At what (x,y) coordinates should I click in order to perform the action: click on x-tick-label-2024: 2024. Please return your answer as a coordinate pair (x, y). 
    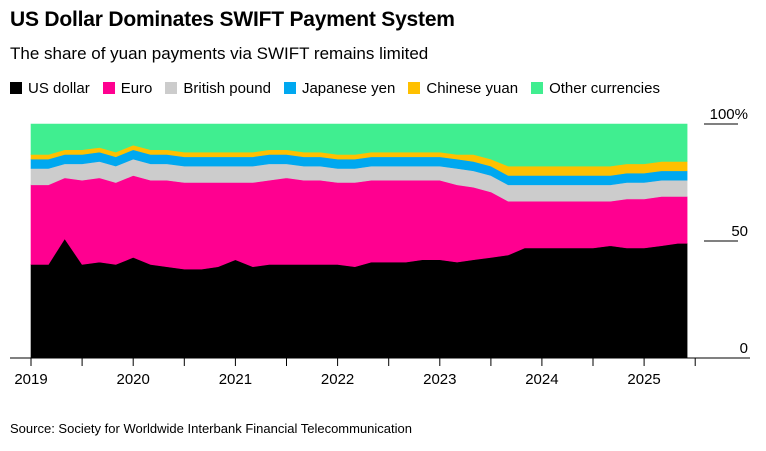
    Looking at the image, I should click on (541, 379).